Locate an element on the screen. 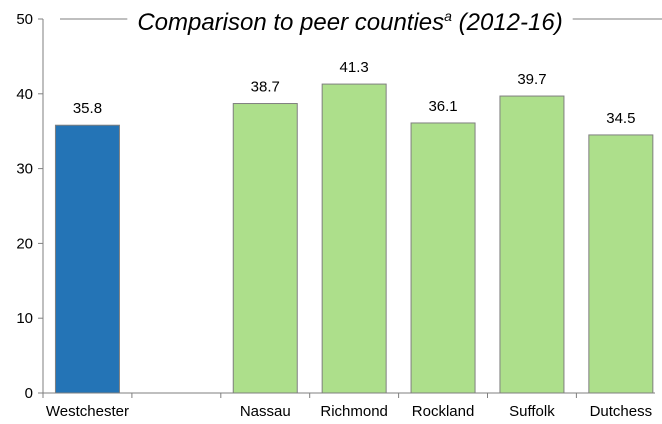 The height and width of the screenshot is (424, 662). category-label: Rockland is located at coordinates (443, 411).